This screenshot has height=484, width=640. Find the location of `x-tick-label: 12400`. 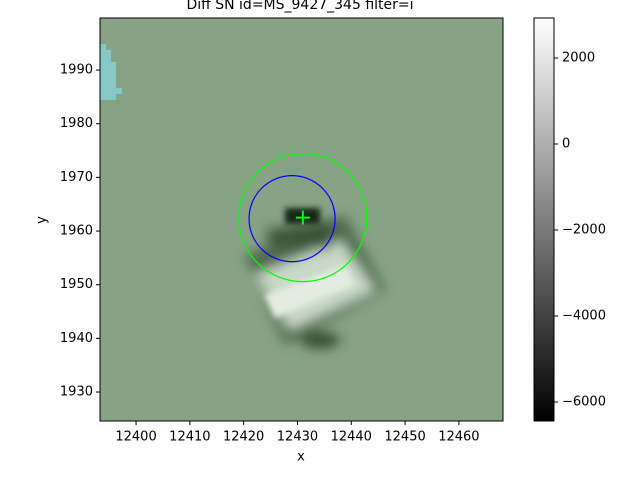

x-tick-label: 12400 is located at coordinates (135, 437).